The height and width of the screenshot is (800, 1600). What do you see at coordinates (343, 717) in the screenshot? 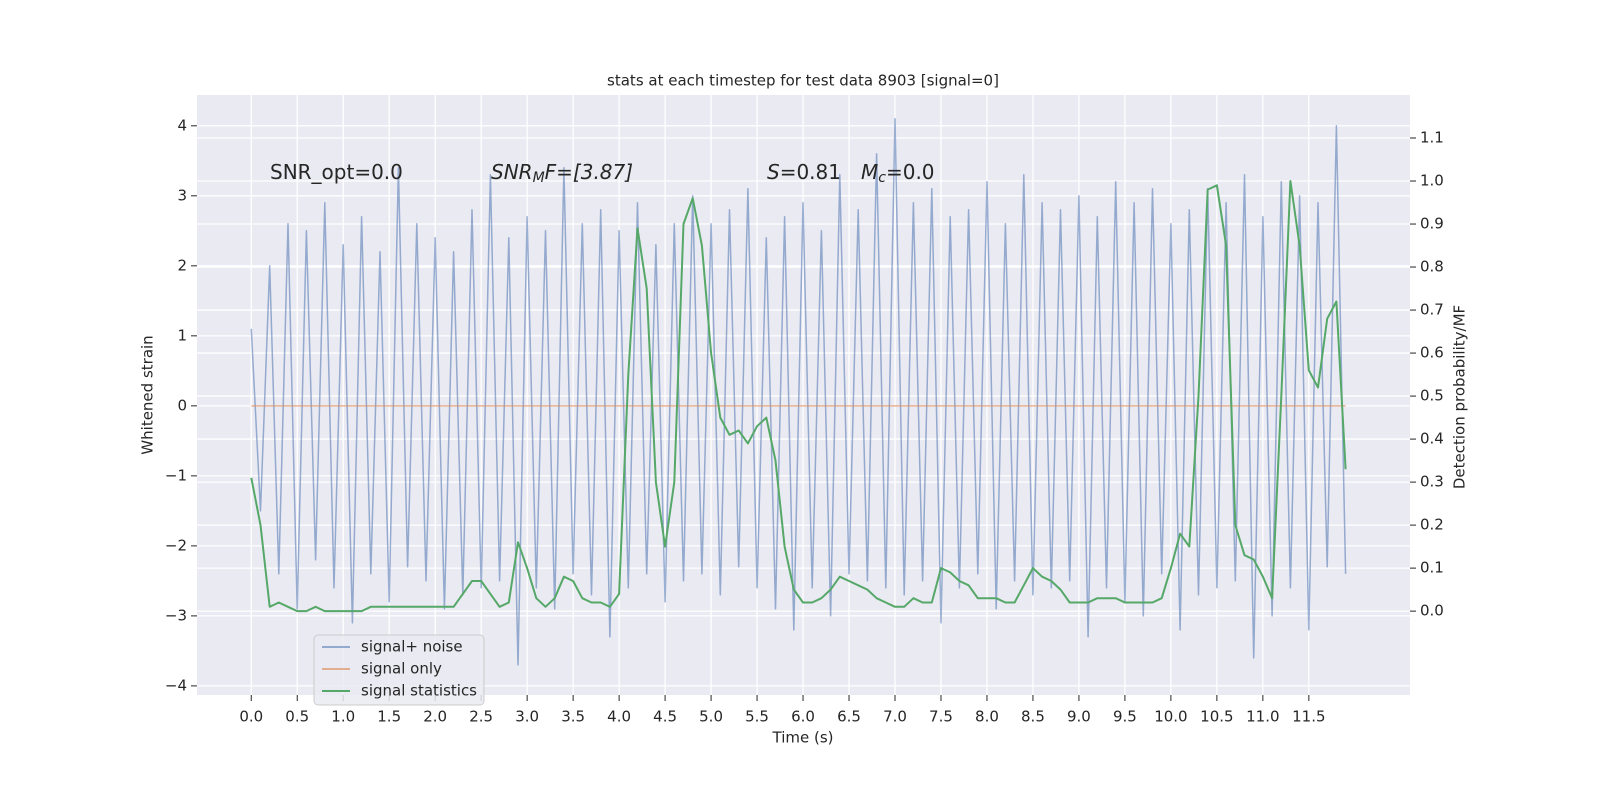
I see `x-tick-label: 1.0` at bounding box center [343, 717].